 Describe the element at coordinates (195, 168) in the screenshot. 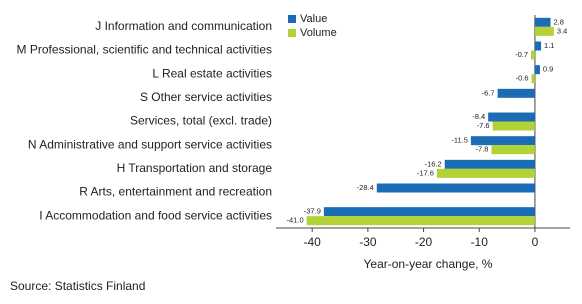

I see `category-label: H Transportation and storage` at that location.